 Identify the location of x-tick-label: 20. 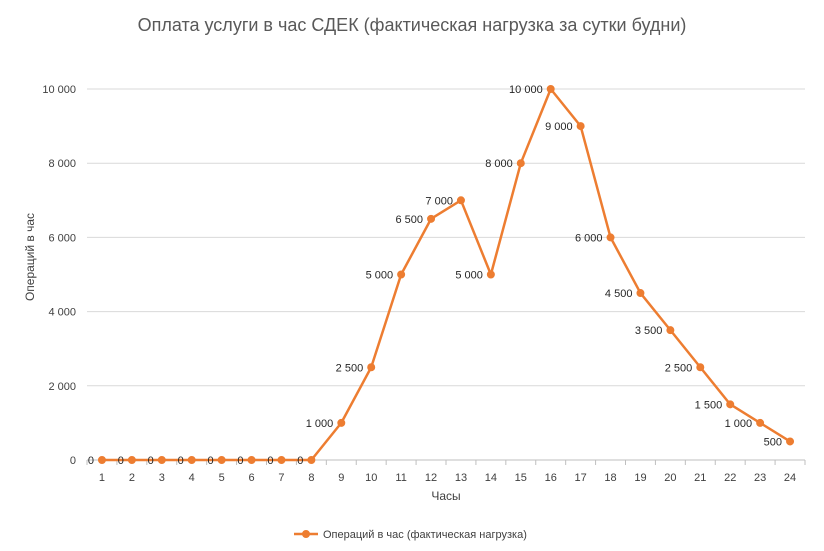
(670, 478).